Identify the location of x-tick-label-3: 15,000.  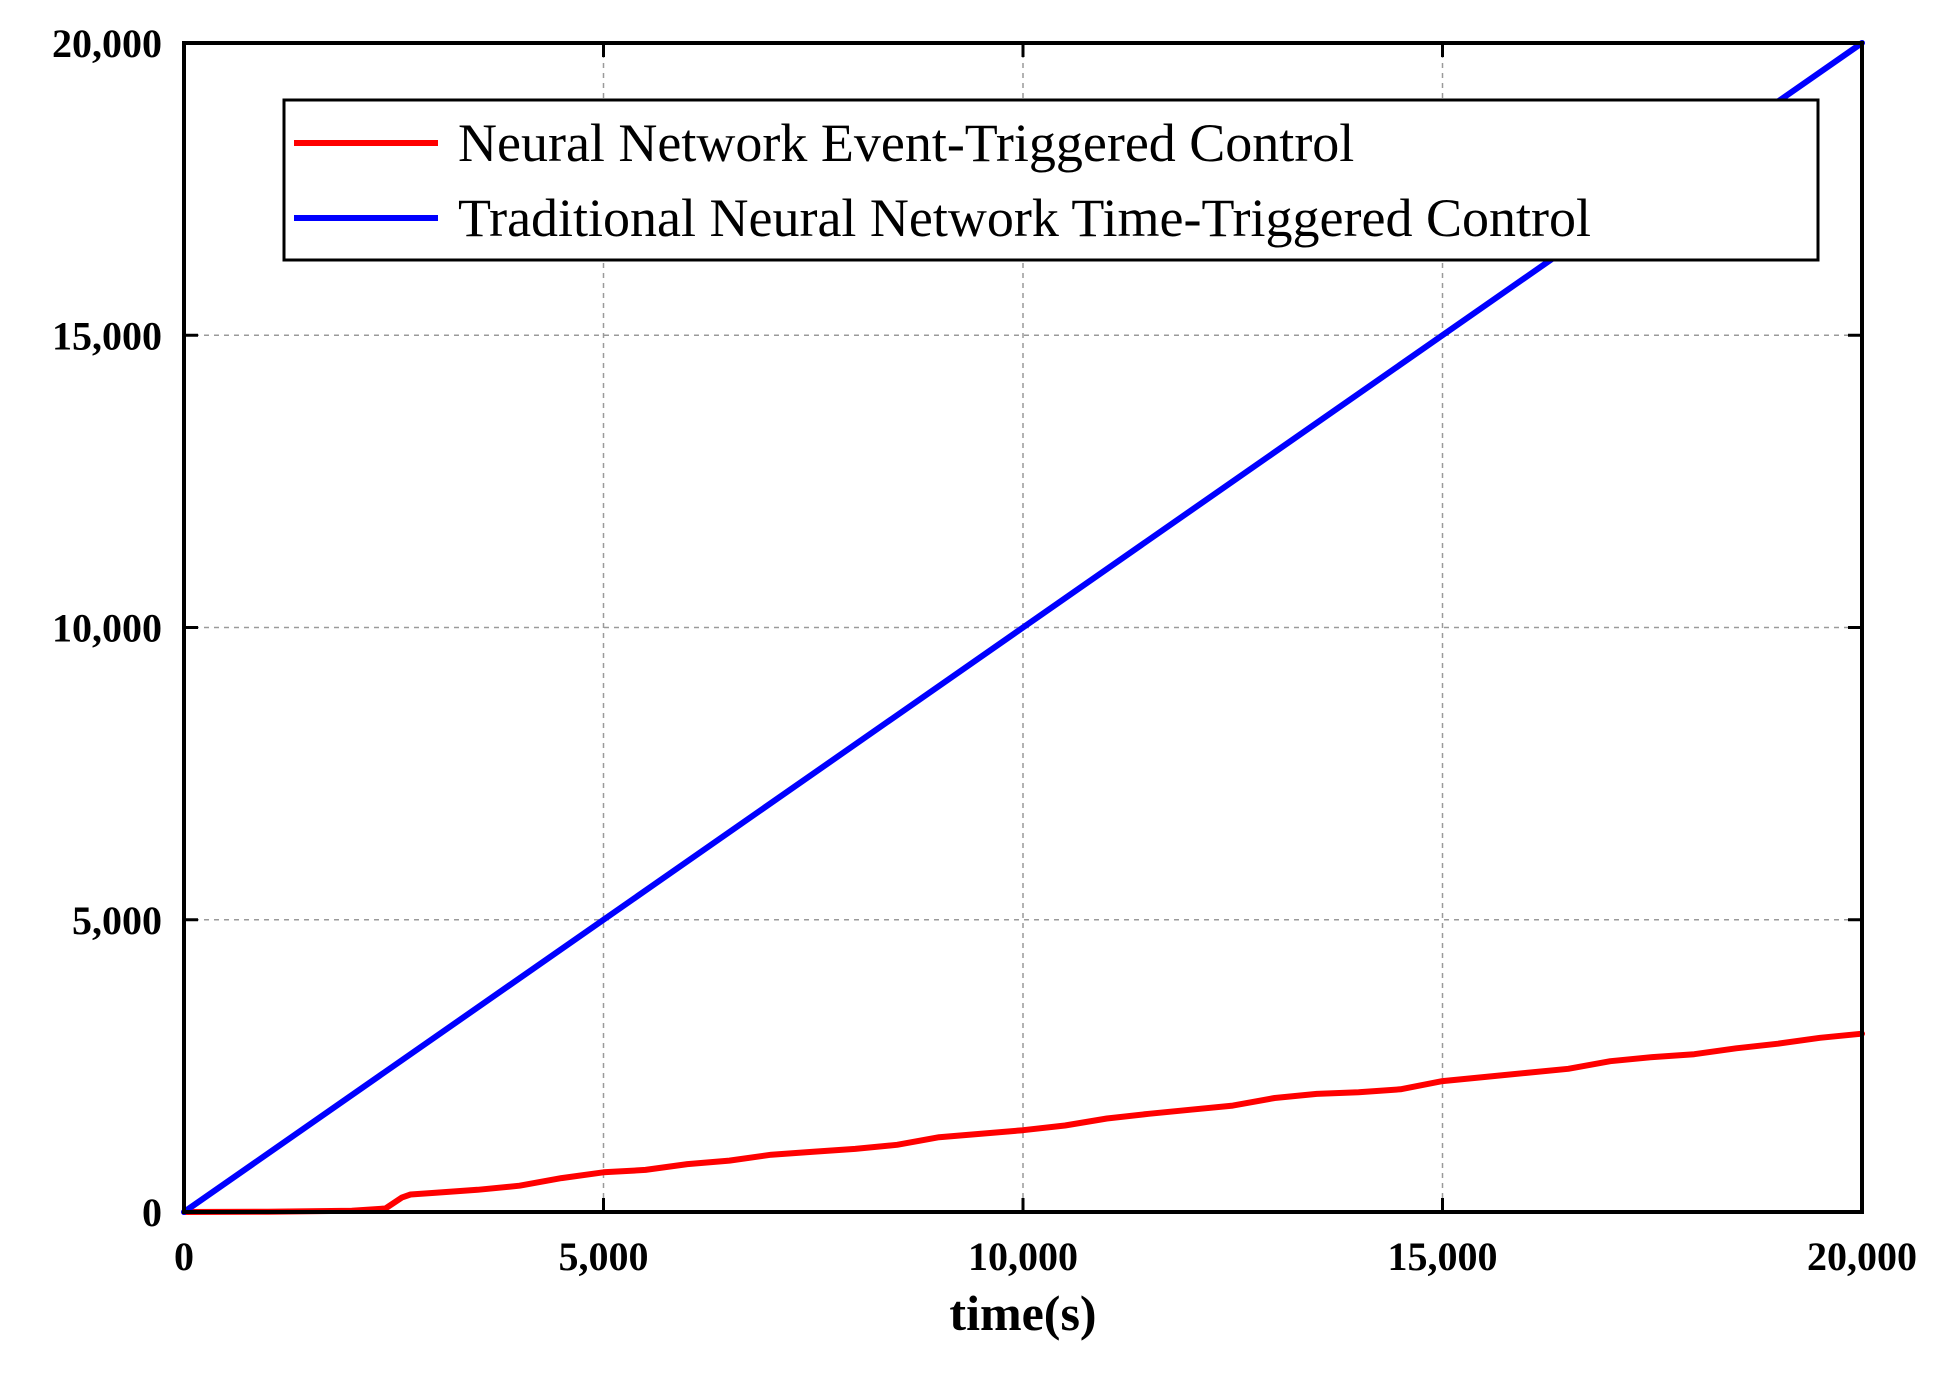
(1443, 1256).